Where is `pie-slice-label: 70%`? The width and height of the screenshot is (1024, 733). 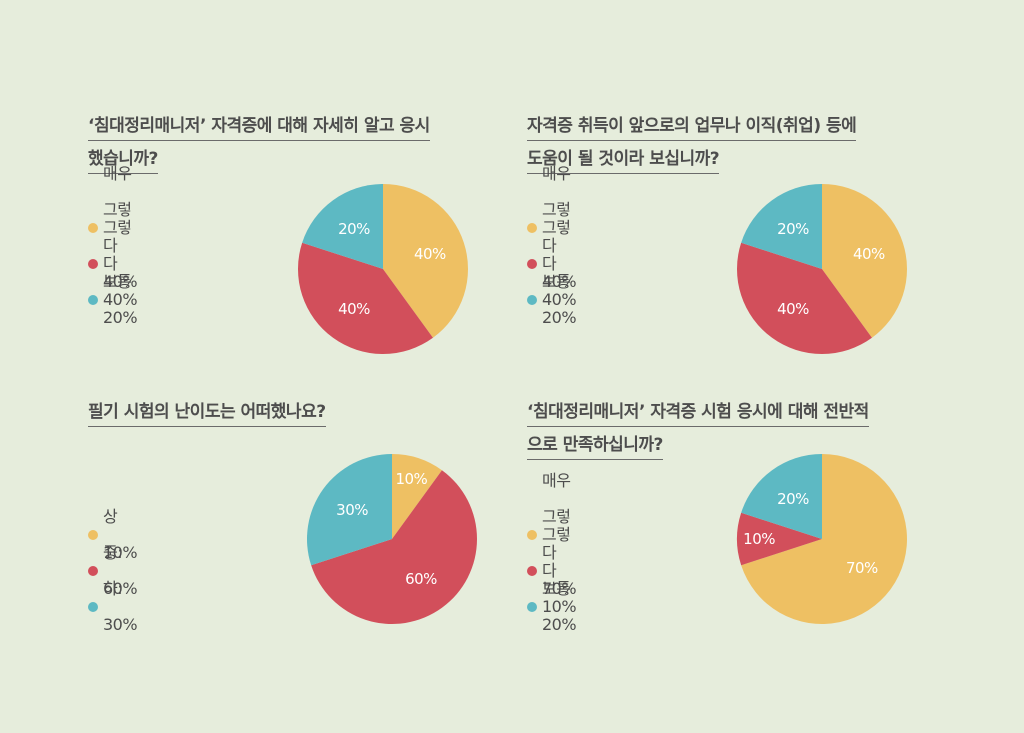 pie-slice-label: 70% is located at coordinates (862, 568).